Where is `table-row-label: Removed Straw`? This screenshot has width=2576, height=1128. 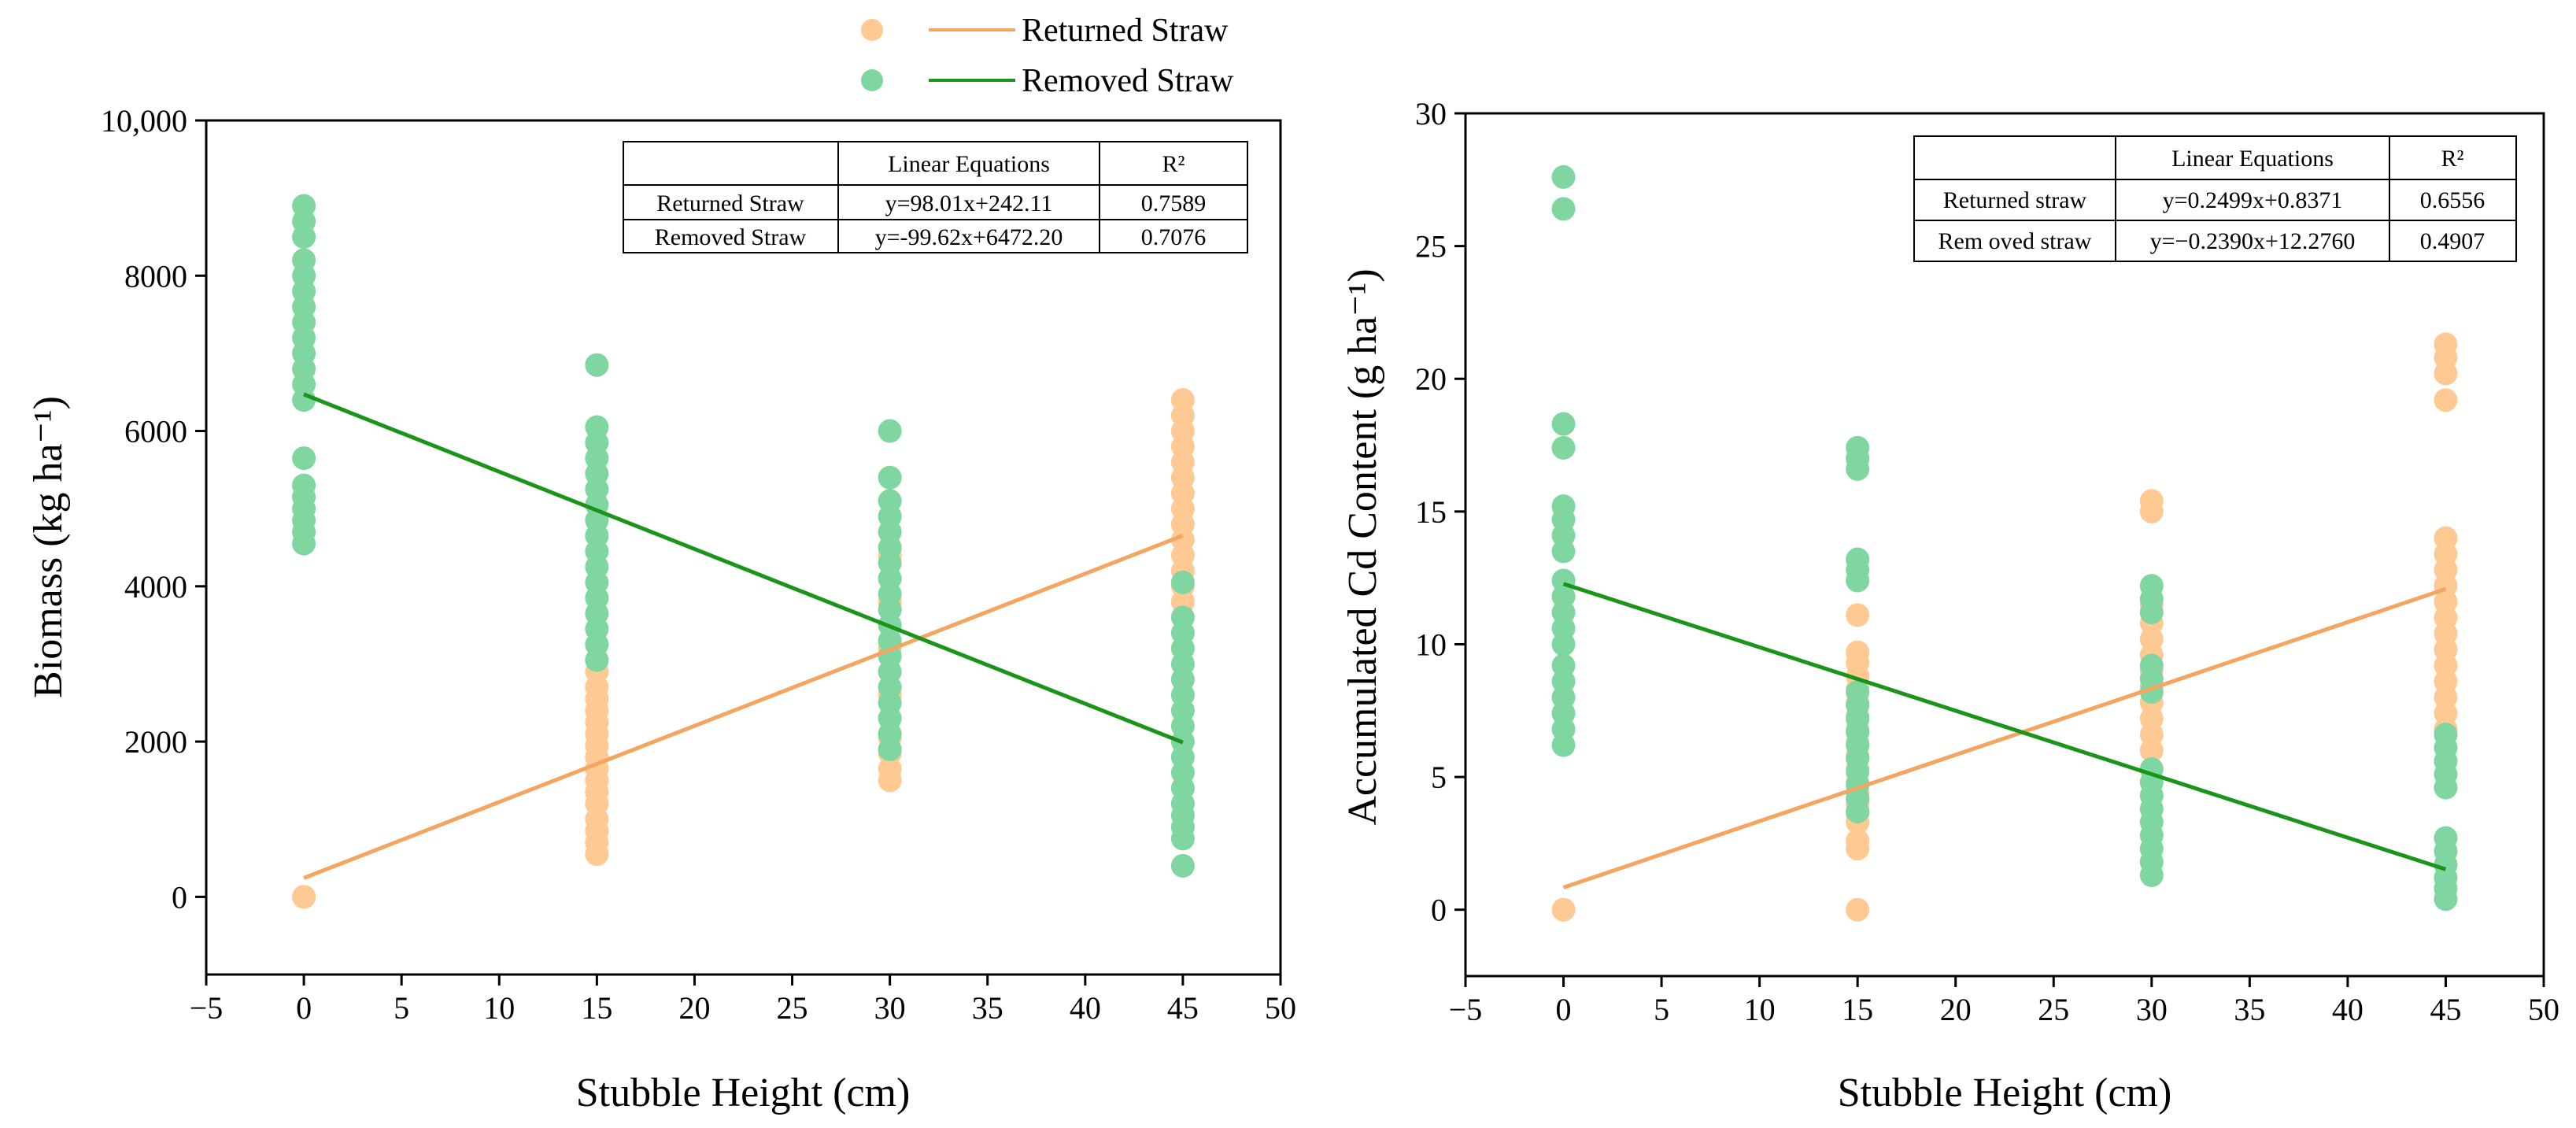
table-row-label: Removed Straw is located at coordinates (731, 237).